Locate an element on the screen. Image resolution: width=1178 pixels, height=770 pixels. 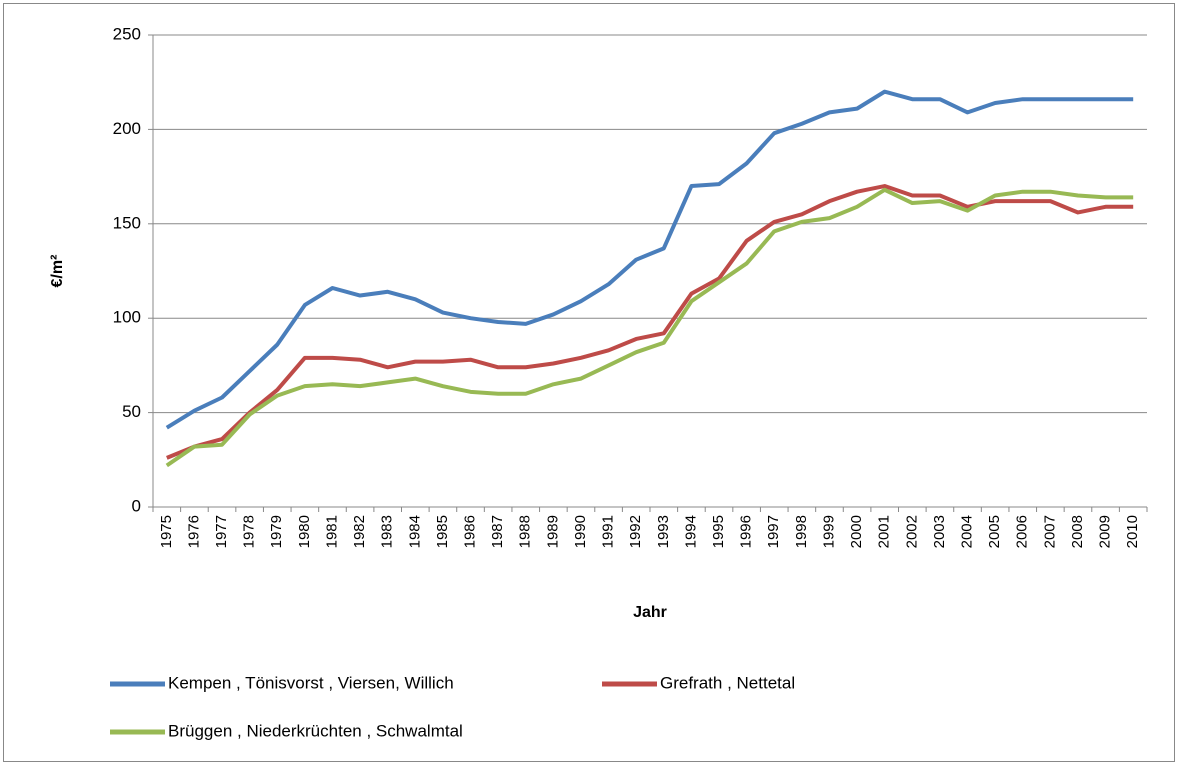
x-tick-label: 1986 is located at coordinates (469, 531).